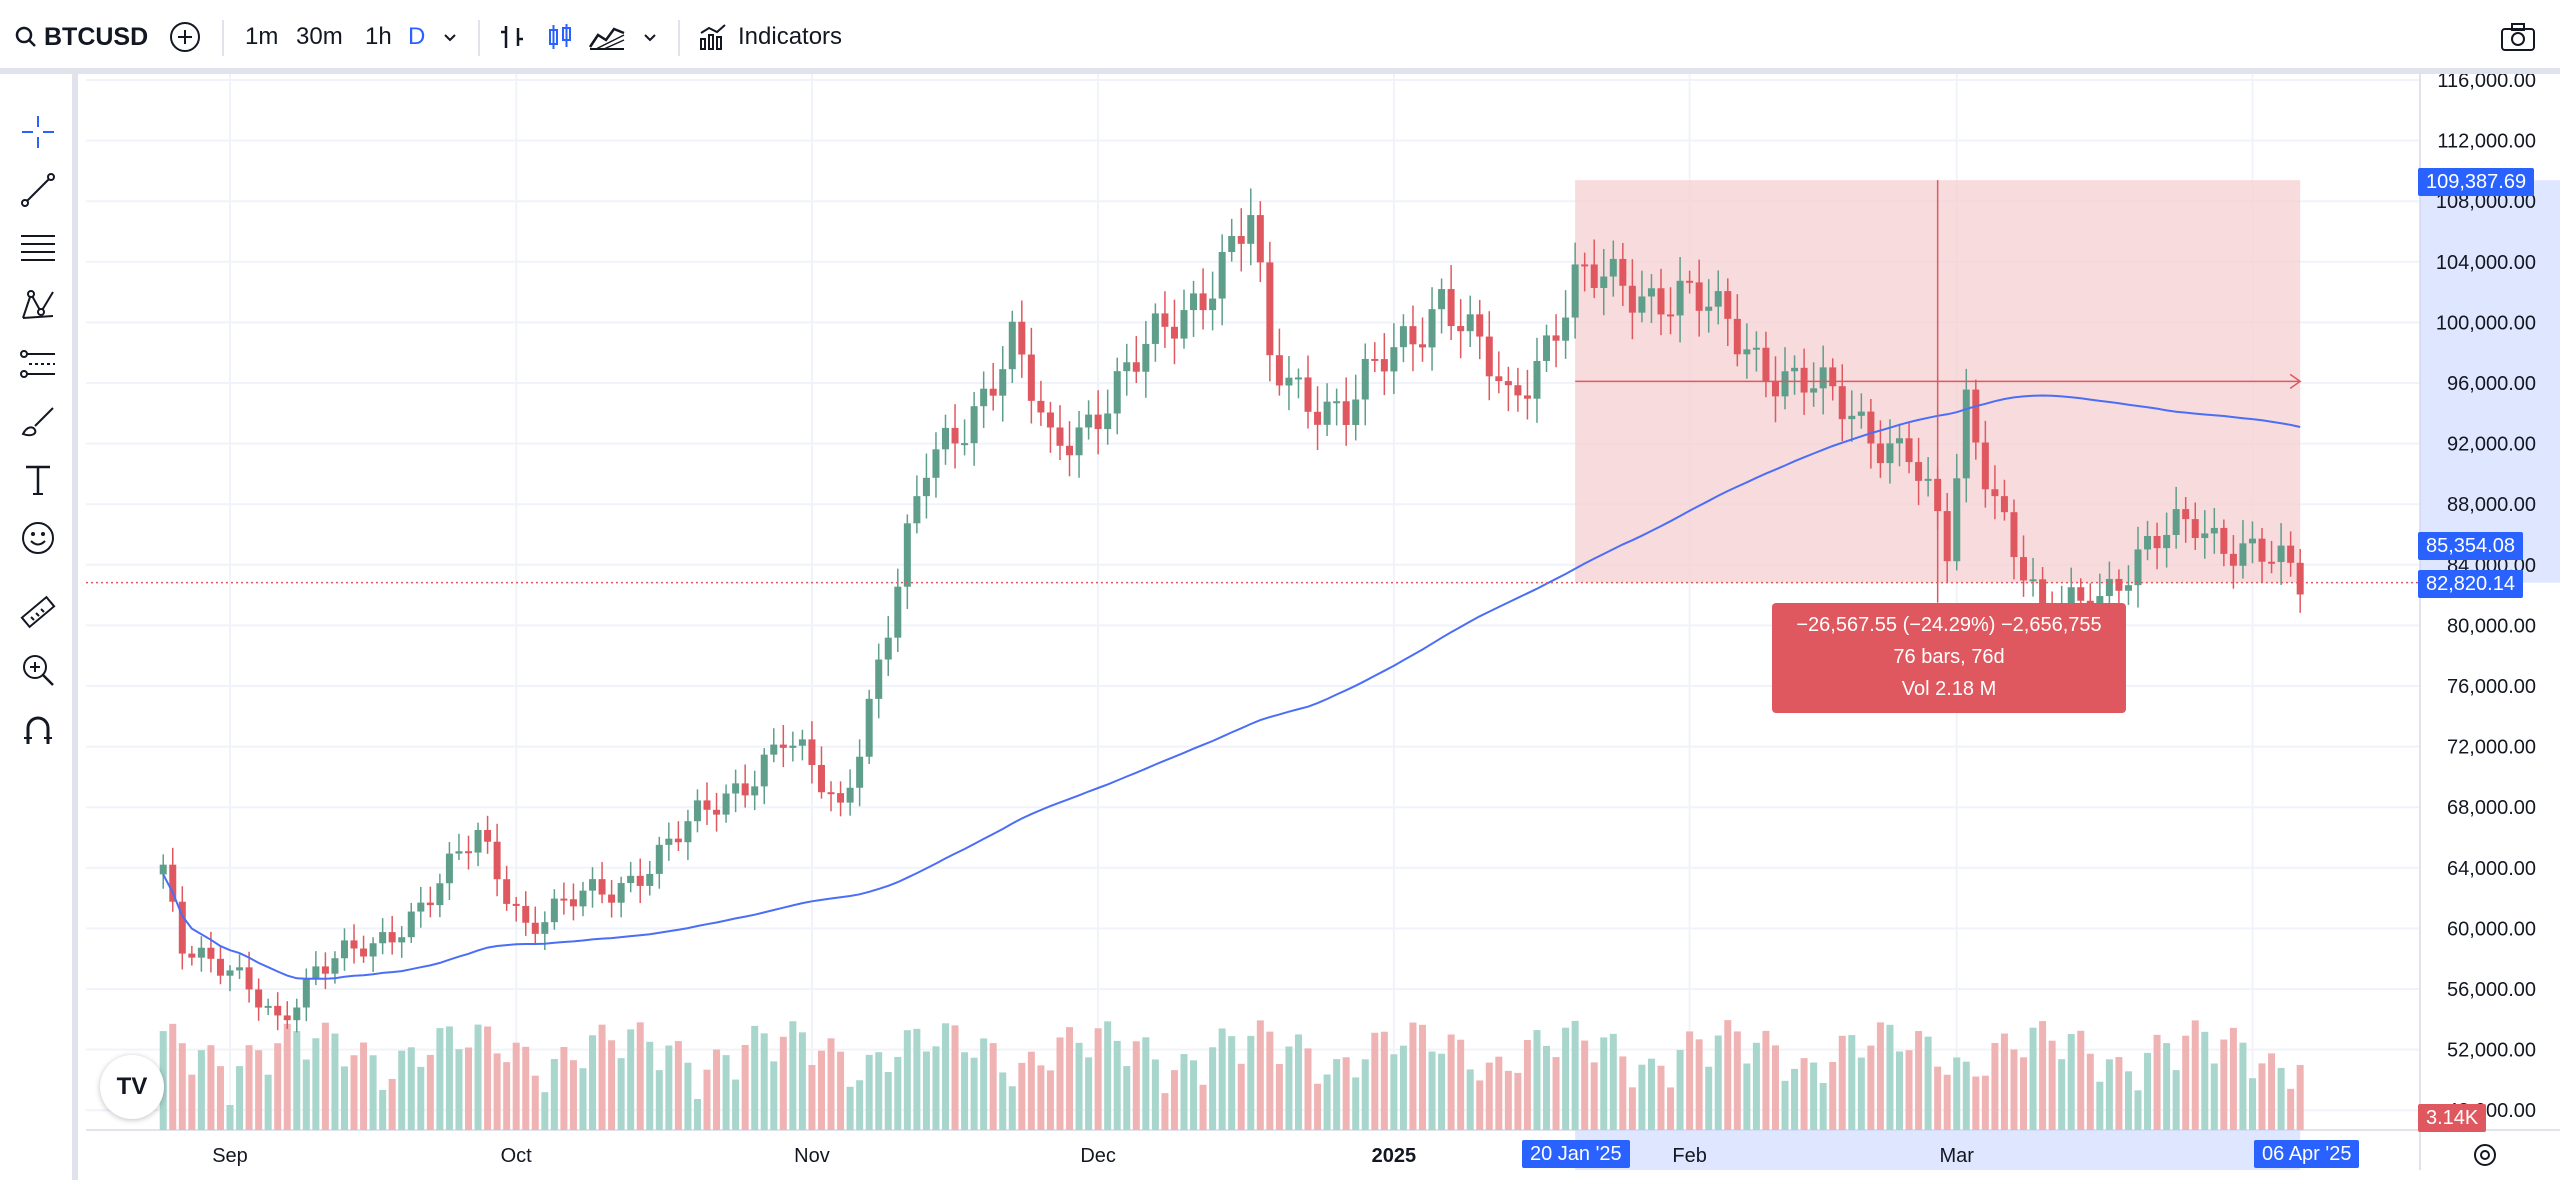 This screenshot has height=1180, width=2560. I want to click on text-tool, so click(38, 480).